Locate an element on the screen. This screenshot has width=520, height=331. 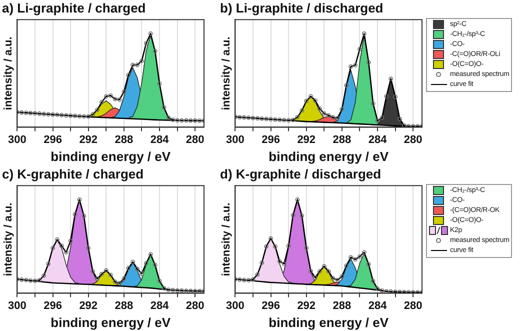
chart-title: c) K-graphite / charged is located at coordinates (73, 174).